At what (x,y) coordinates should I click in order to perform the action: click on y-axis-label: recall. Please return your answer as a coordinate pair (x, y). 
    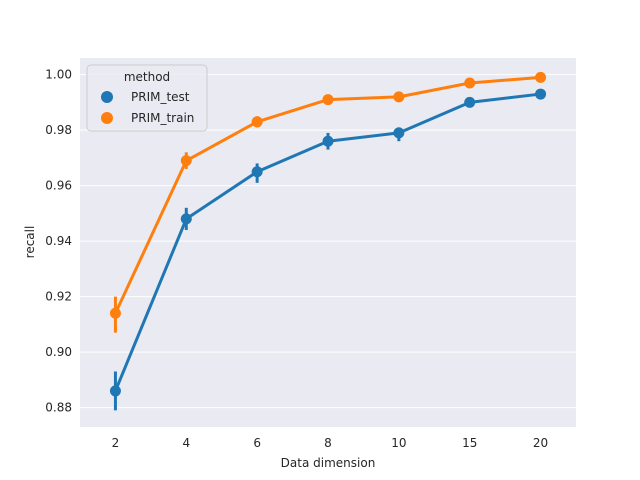
    Looking at the image, I should click on (30, 242).